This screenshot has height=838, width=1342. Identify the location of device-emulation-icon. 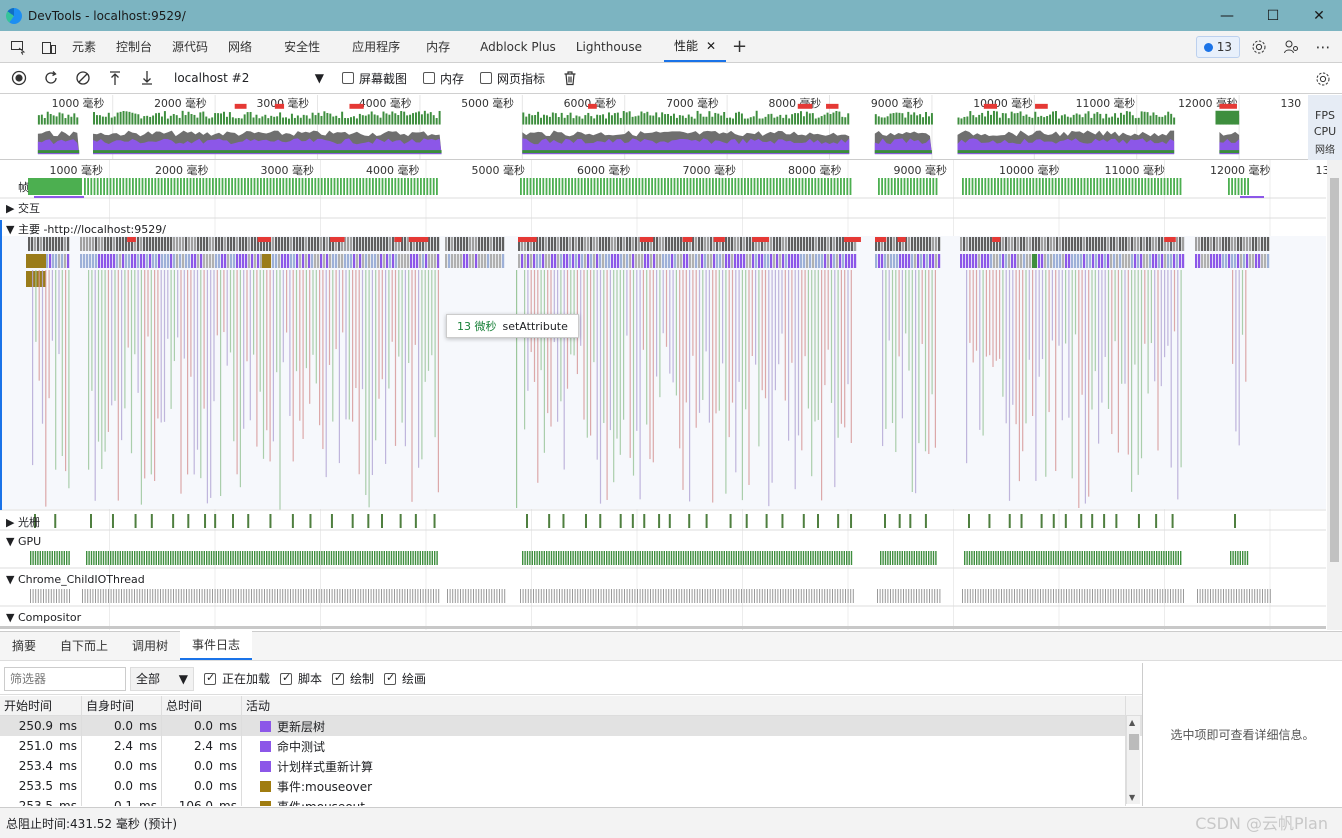
(49, 47).